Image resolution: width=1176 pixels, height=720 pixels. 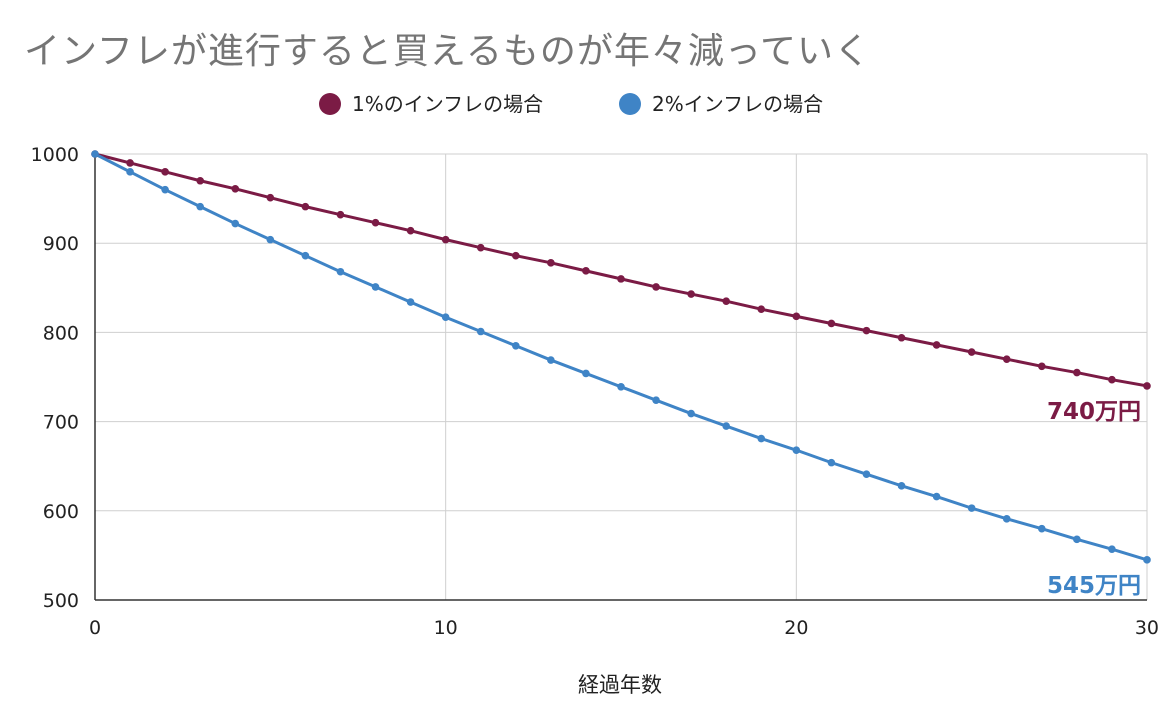 What do you see at coordinates (61, 423) in the screenshot?
I see `y-tick-label: 700` at bounding box center [61, 423].